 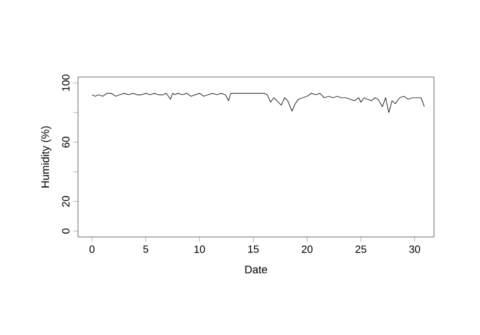 I want to click on y-axis-title: Humidity (%), so click(x=46, y=157).